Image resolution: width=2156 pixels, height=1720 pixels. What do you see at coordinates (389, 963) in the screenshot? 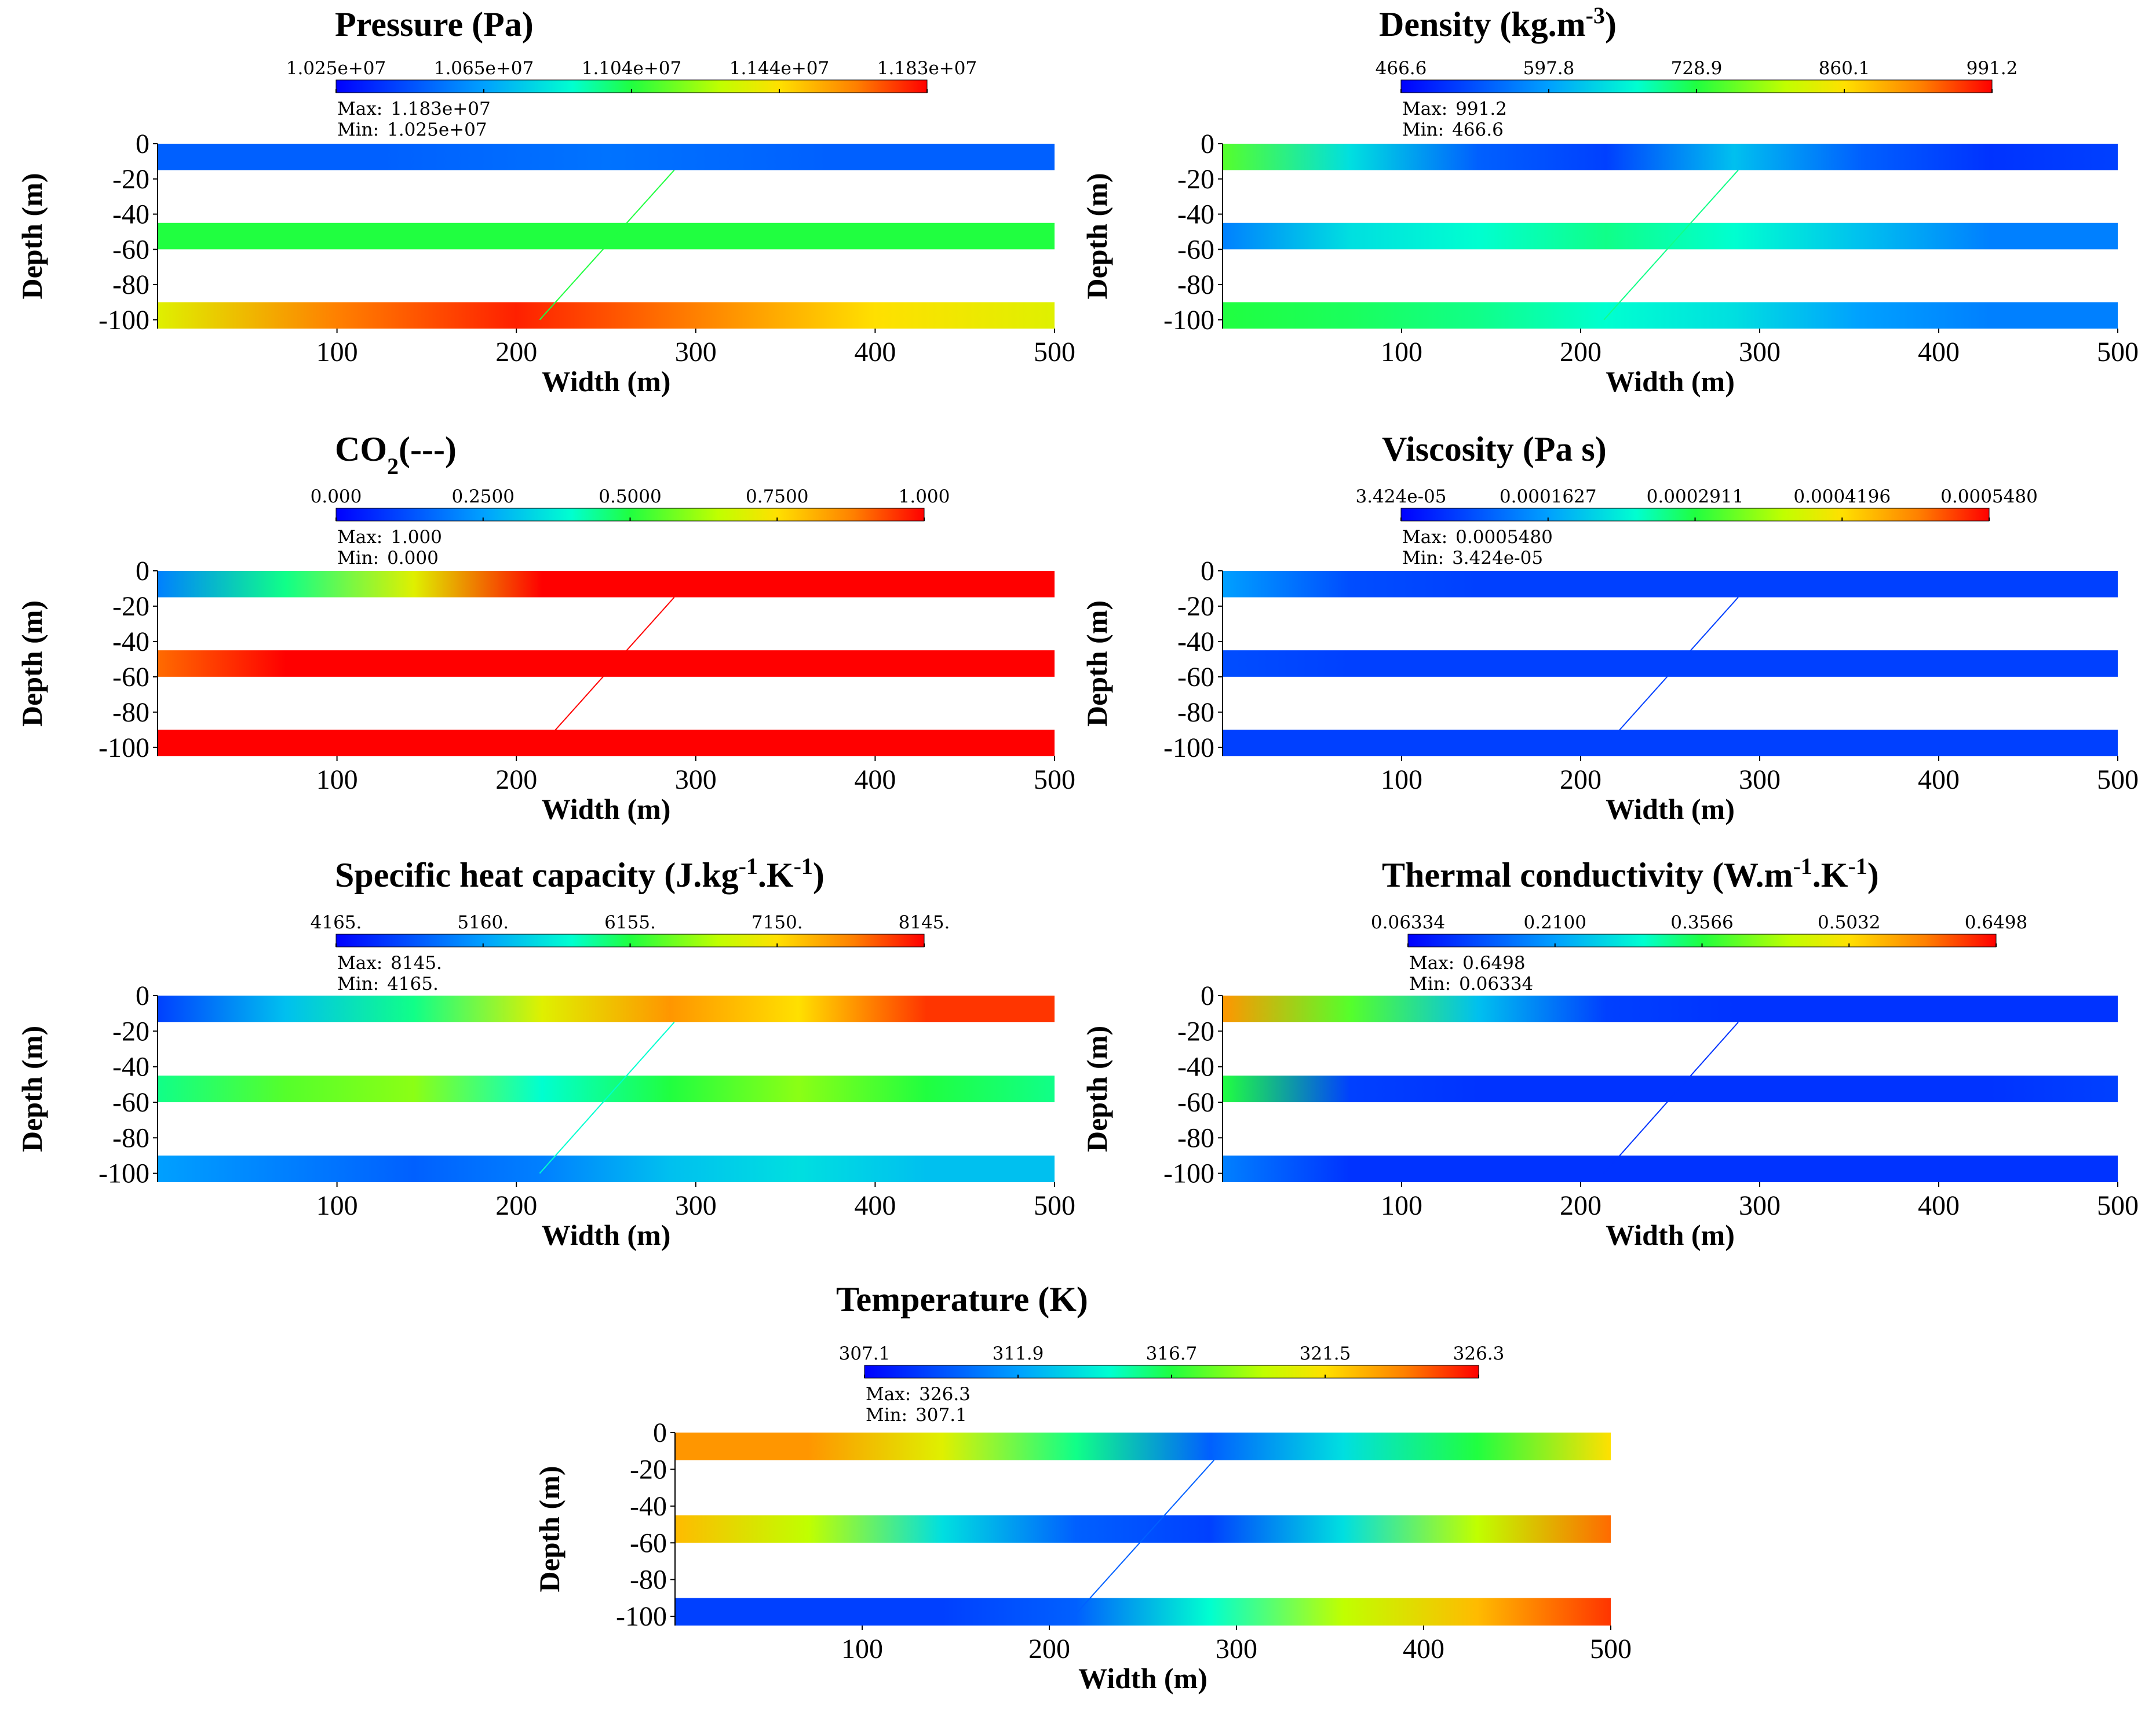
I see `max-label: Max: 8145.` at bounding box center [389, 963].